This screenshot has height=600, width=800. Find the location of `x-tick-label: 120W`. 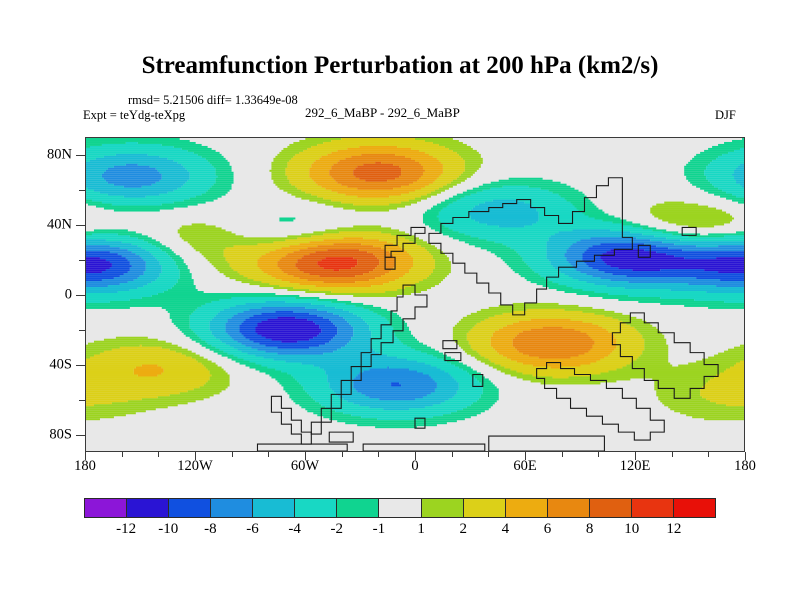

x-tick-label: 120W is located at coordinates (195, 466).